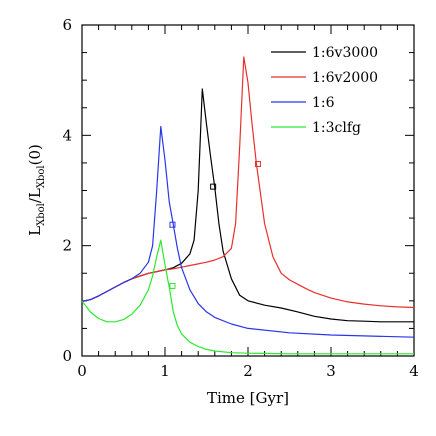  What do you see at coordinates (172, 285) in the screenshot?
I see `series-marker-1-3clfg` at bounding box center [172, 285].